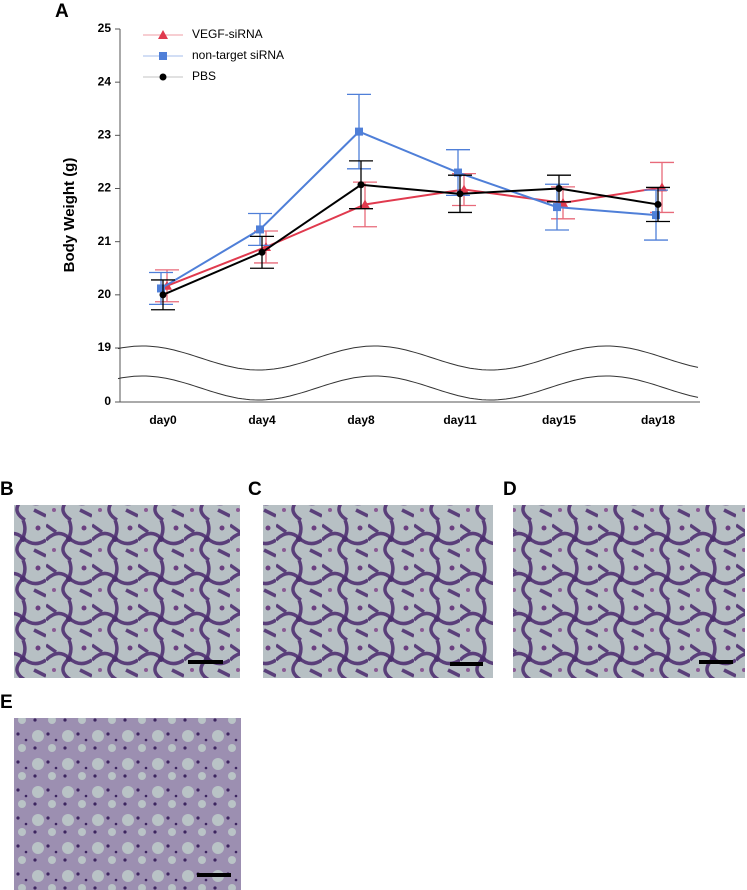 The image size is (747, 890). Describe the element at coordinates (204, 76) in the screenshot. I see `legend-label: PBS` at that location.